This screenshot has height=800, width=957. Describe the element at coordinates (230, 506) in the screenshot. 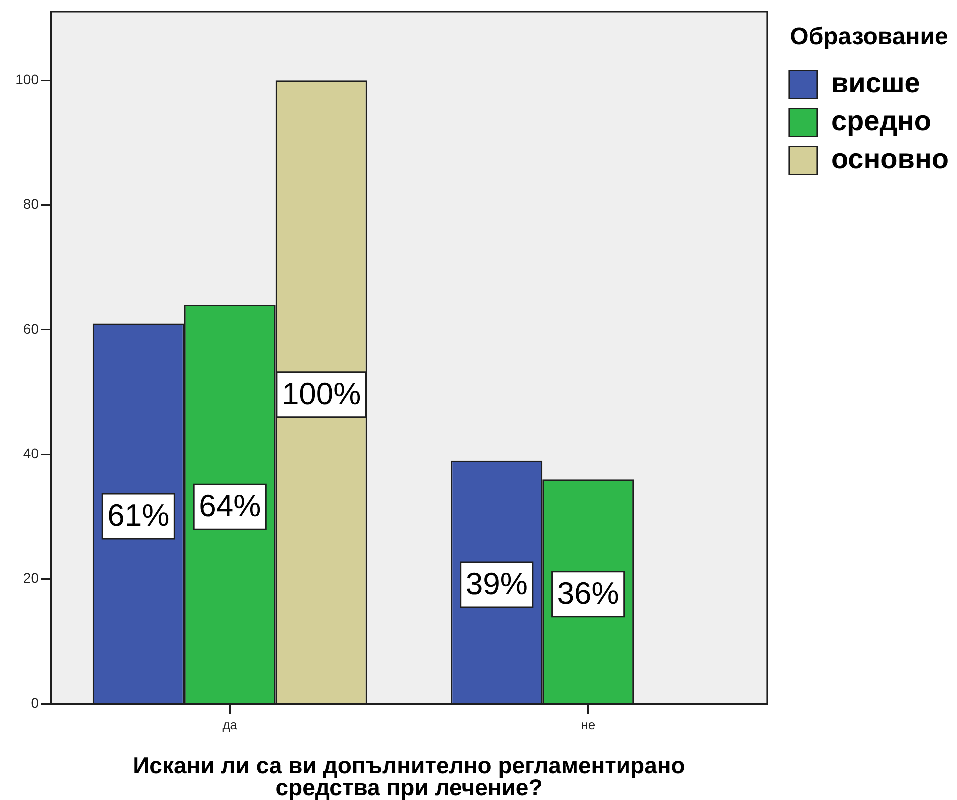

I see `data-label: 64%` at that location.